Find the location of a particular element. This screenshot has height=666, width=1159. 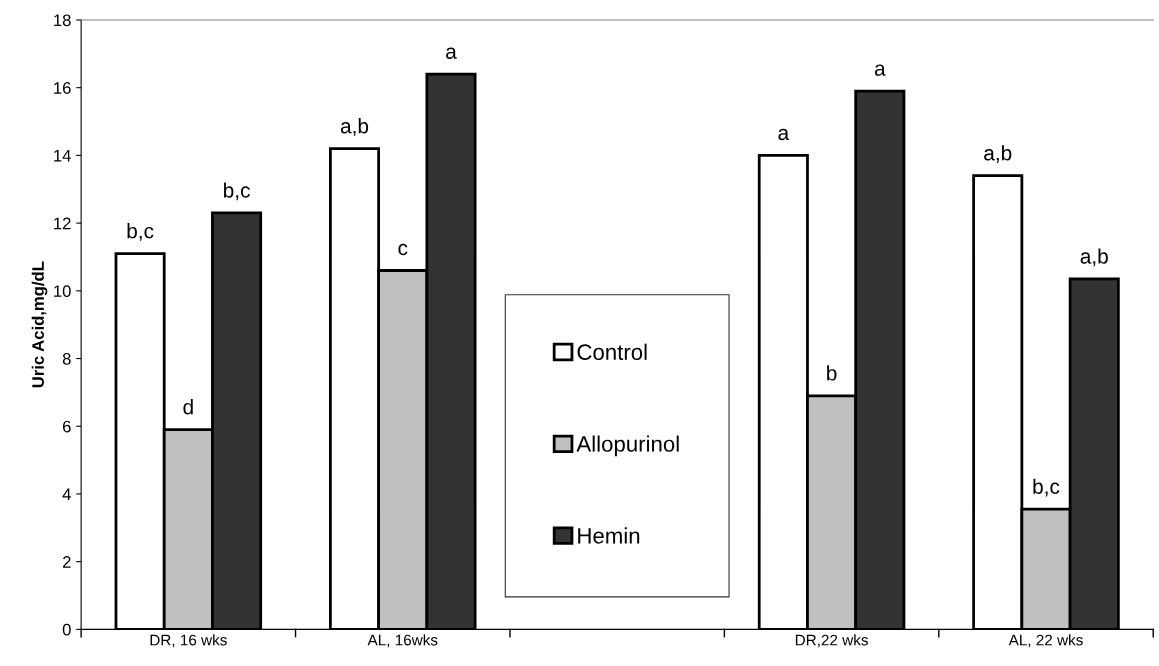

x-tick-label: DR, 16 wks is located at coordinates (188, 641).